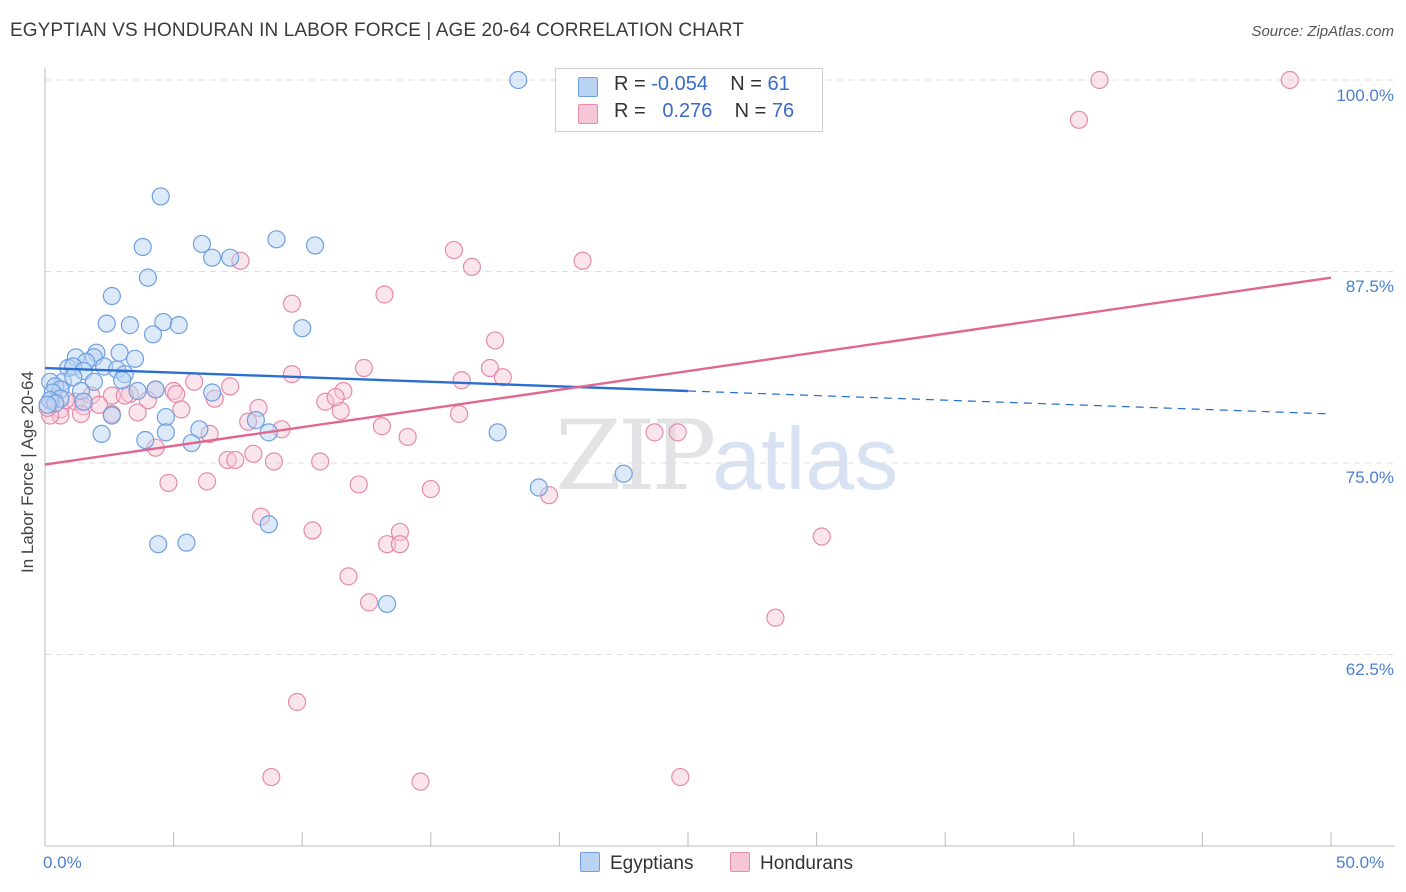  What do you see at coordinates (588, 87) in the screenshot?
I see `legend-swatch-egyptians` at bounding box center [588, 87].